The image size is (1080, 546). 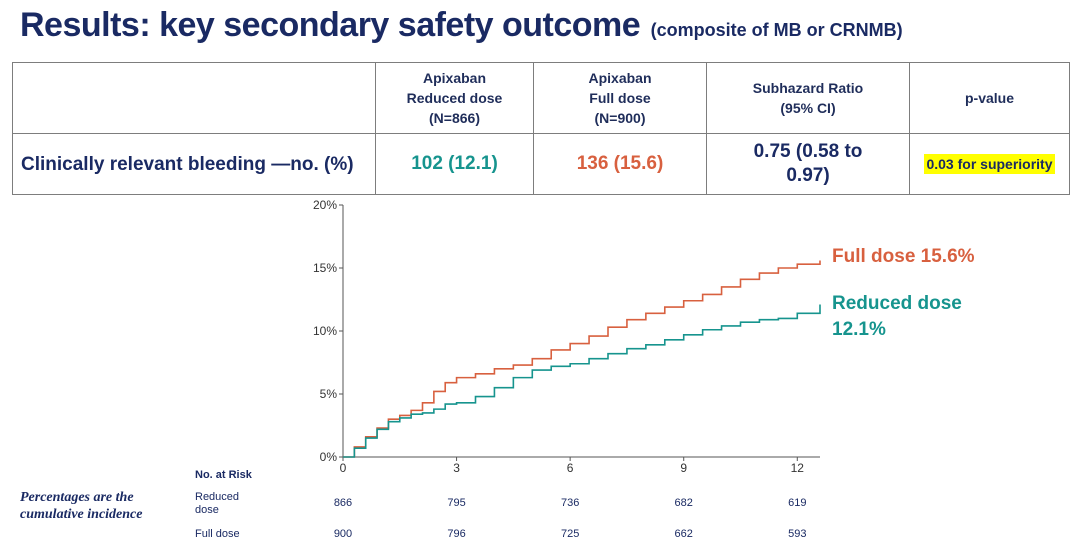 I want to click on y-tick-label: 20%, so click(x=325, y=205).